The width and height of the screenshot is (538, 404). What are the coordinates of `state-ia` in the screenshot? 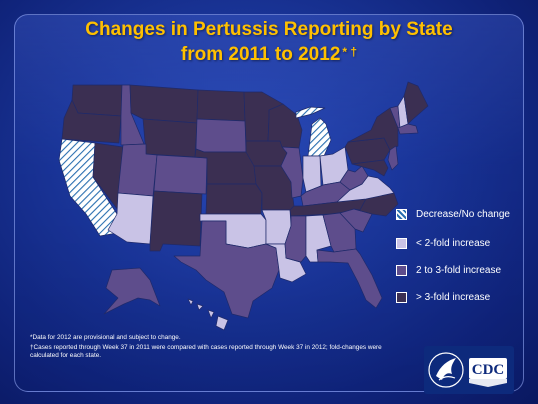 It's located at (266, 153).